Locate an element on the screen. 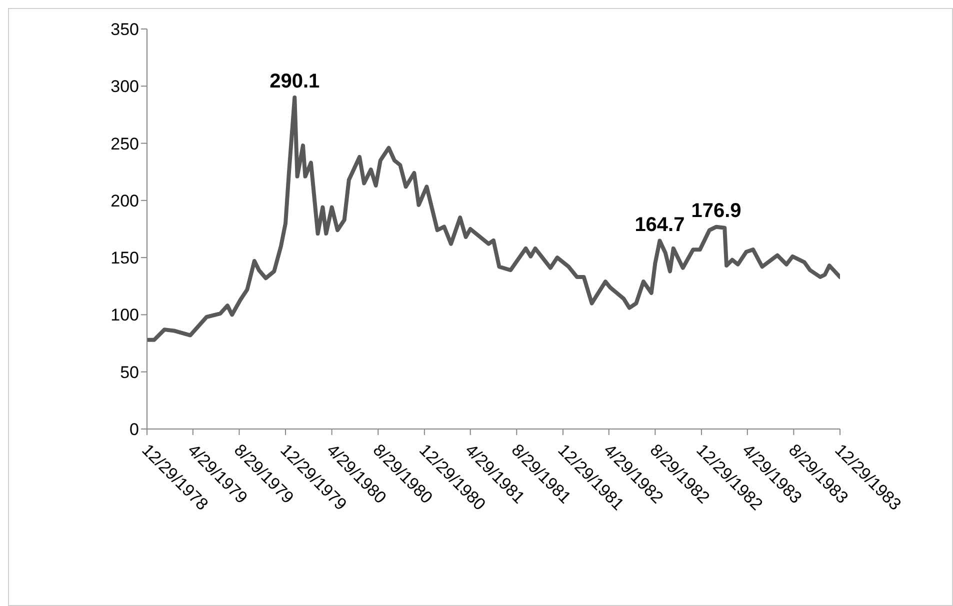 The width and height of the screenshot is (953, 606). y-tick-label: 250 is located at coordinates (124, 144).